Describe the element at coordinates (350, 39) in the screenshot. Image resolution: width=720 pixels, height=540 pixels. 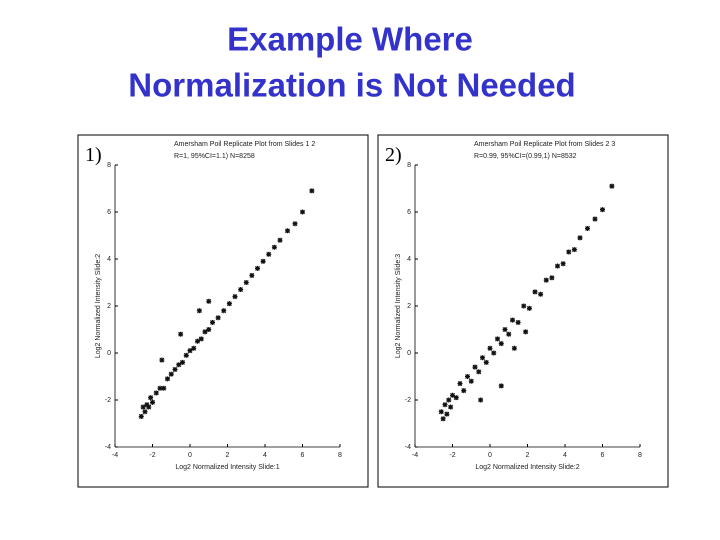
I see `slide-title: Example Where` at that location.